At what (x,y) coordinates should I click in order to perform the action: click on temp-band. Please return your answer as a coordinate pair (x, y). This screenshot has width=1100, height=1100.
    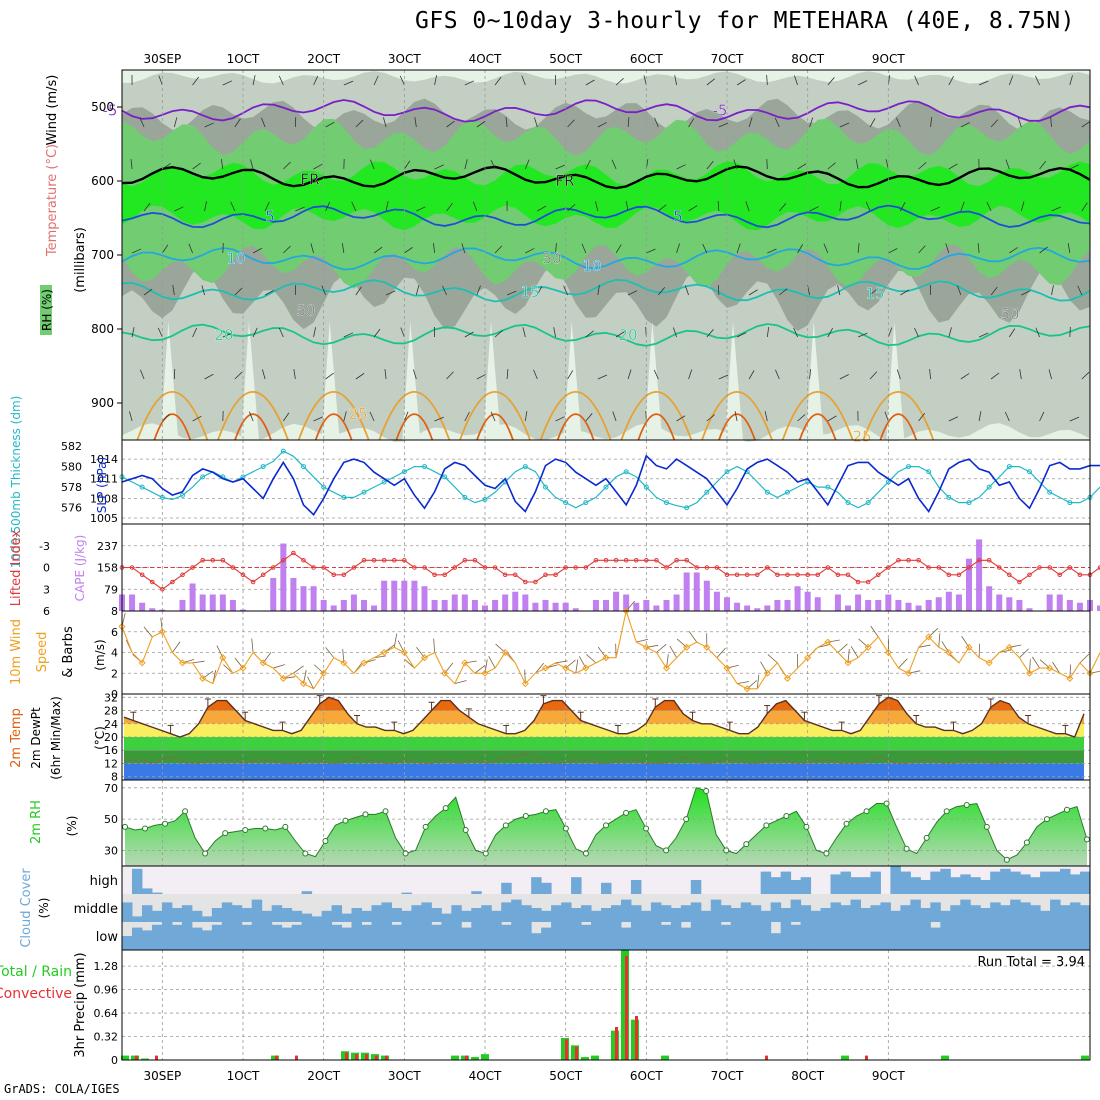
    Looking at the image, I should click on (604, 757).